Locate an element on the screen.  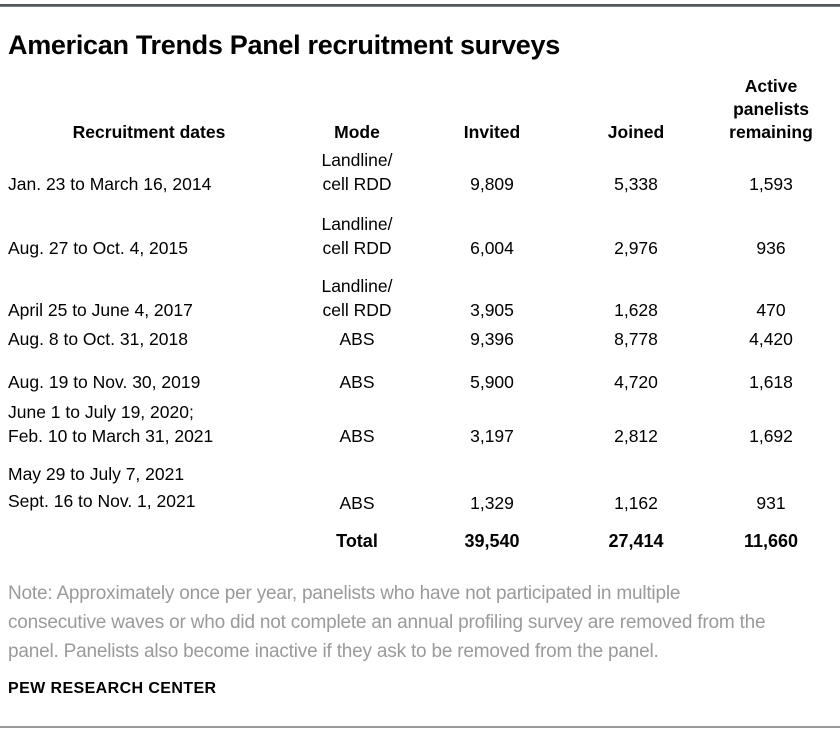
dates-cell: April 25 to June 4, 2017 is located at coordinates (100, 310).